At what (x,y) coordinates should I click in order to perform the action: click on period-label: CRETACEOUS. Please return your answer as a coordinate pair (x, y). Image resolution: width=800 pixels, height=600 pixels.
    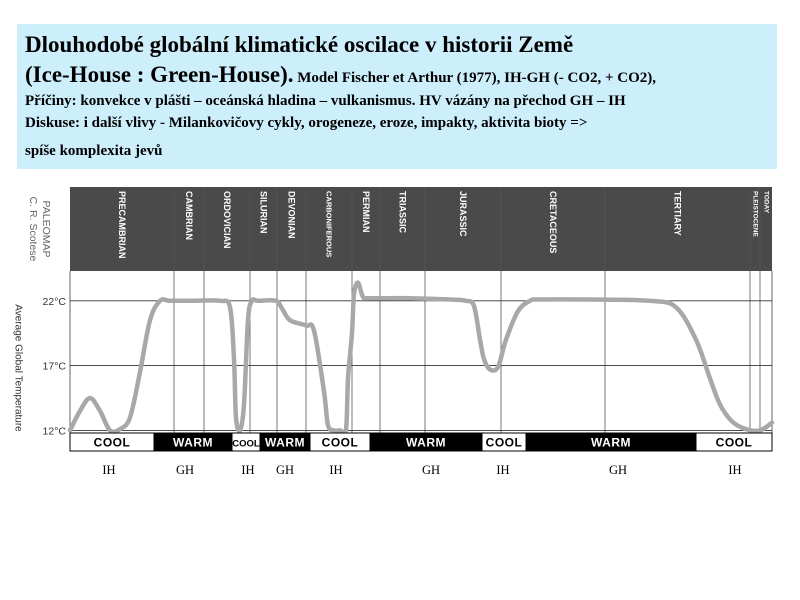
    Looking at the image, I should click on (553, 222).